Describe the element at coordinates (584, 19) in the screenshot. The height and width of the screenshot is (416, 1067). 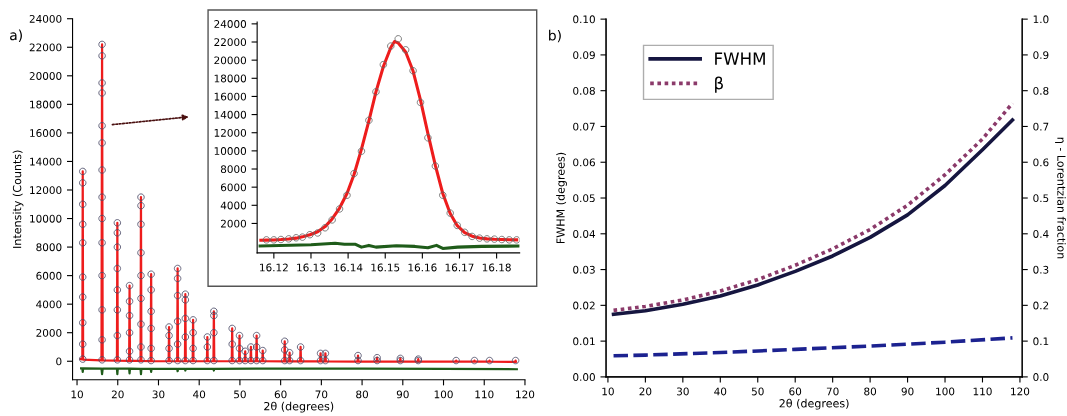
I see `y-tick-label: 0.10` at that location.